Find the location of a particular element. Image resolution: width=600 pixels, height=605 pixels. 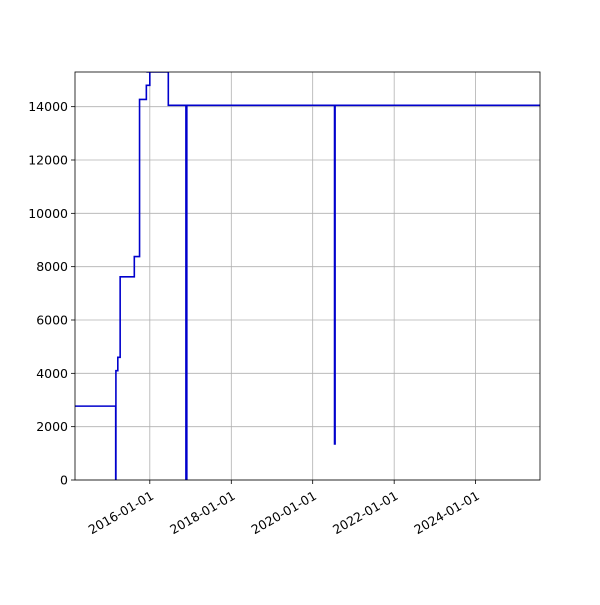

y-tick-label: 10000 is located at coordinates (48, 213).